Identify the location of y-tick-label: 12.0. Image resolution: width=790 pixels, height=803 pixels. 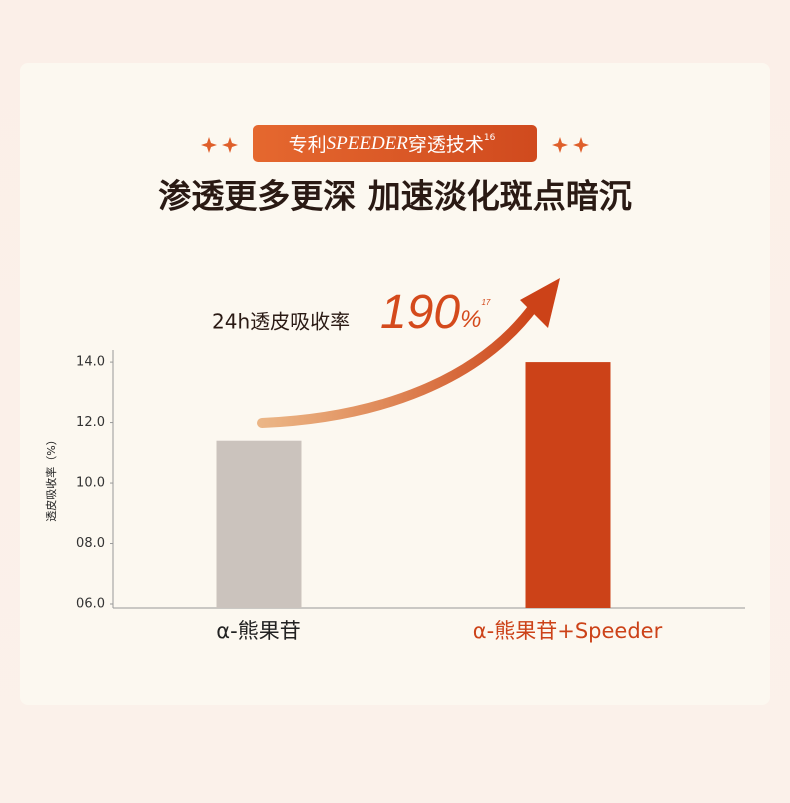
(90, 422).